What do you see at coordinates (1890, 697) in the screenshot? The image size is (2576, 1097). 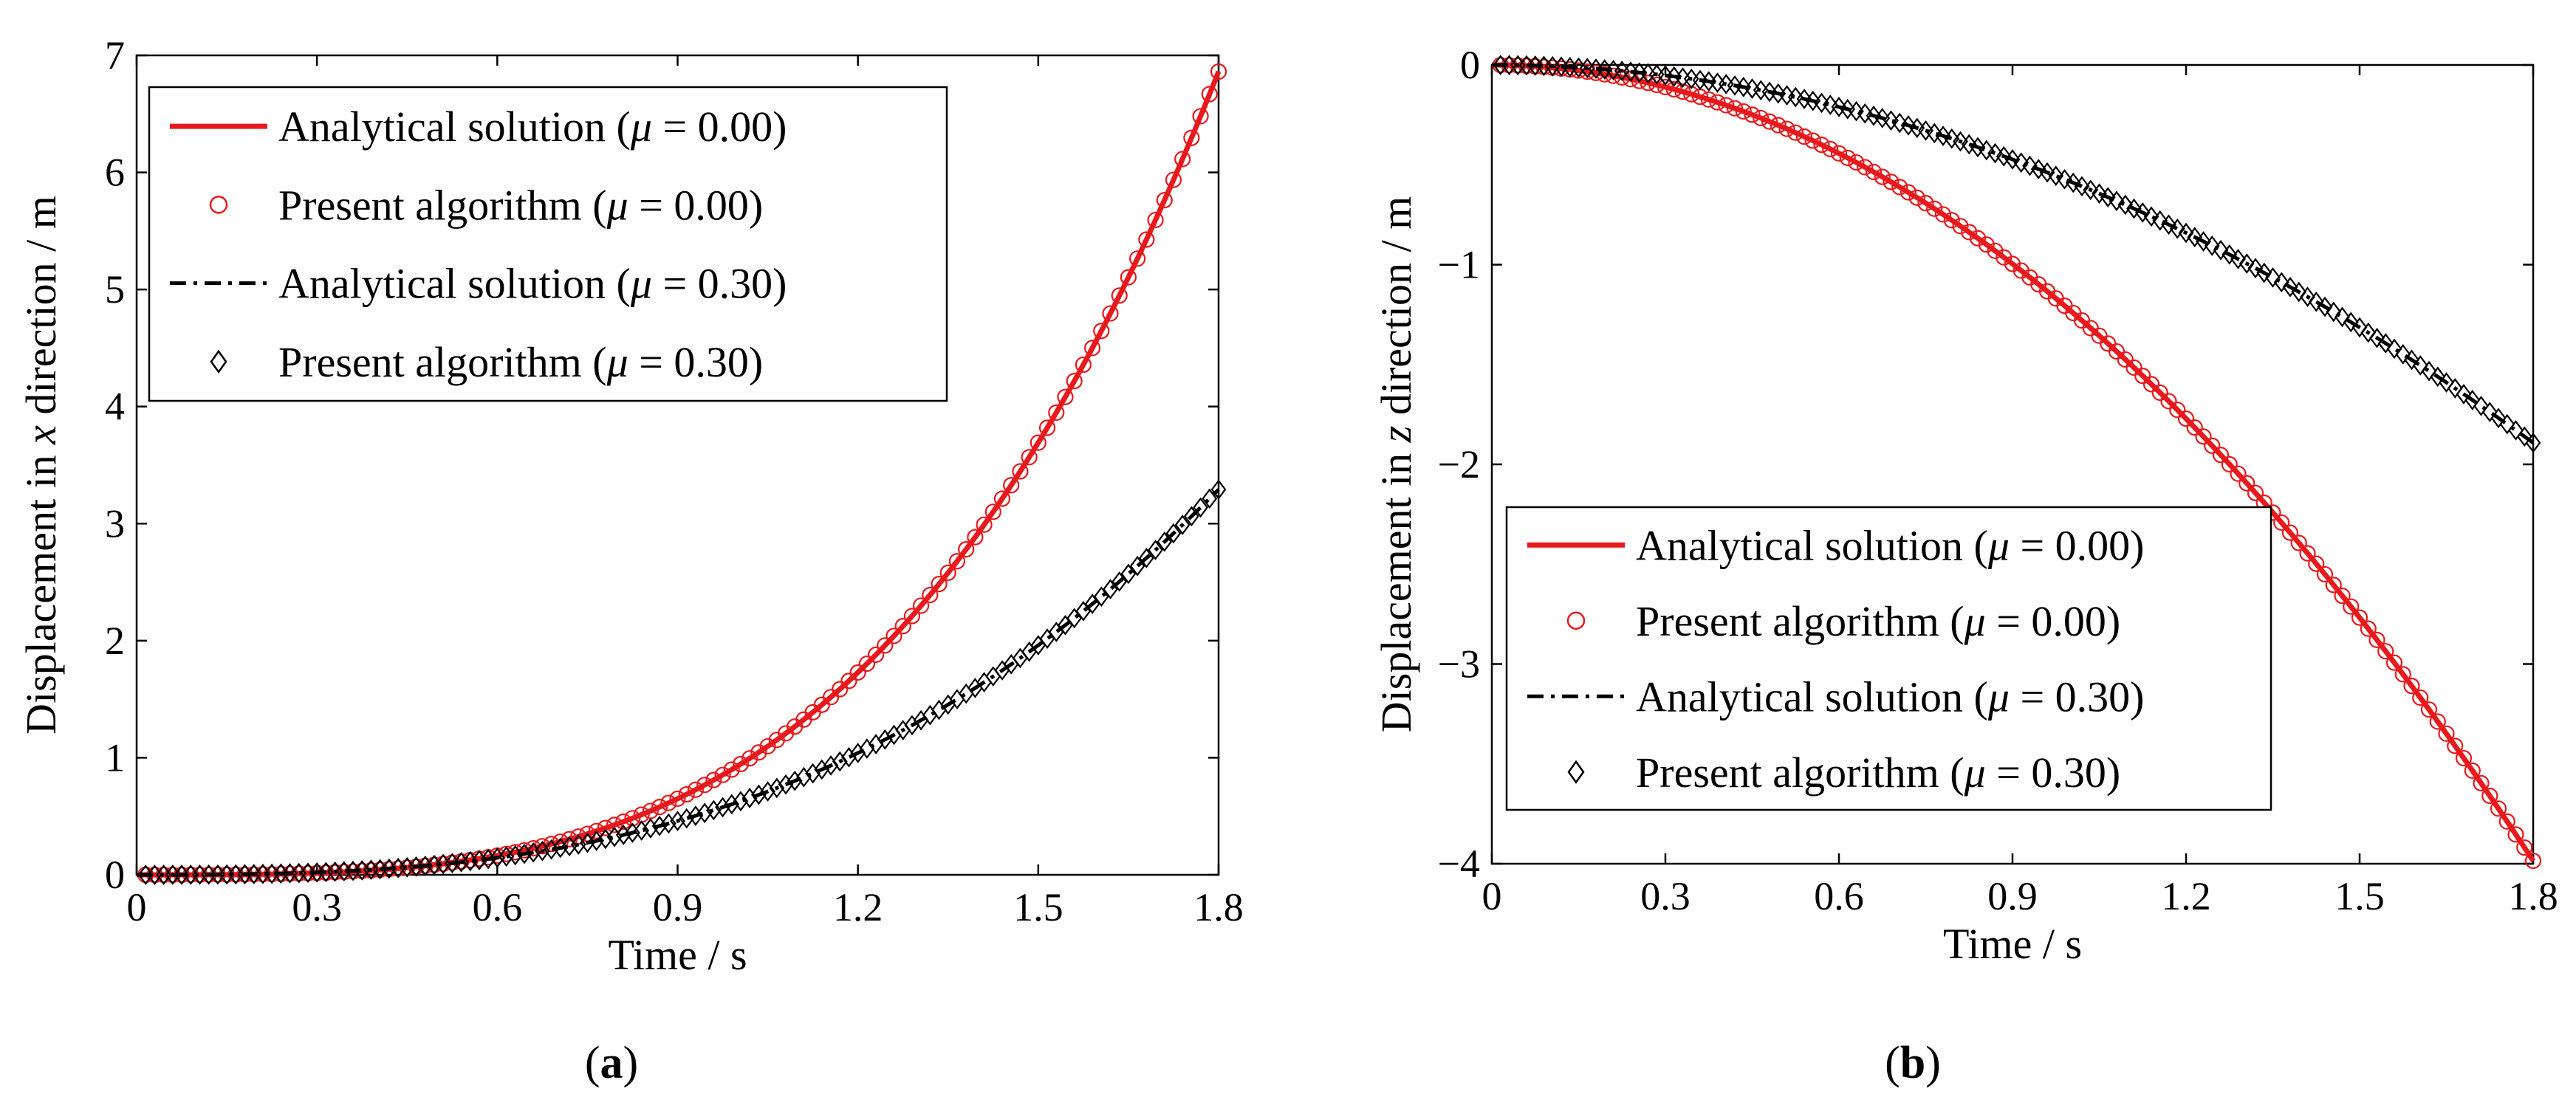 I see `legend-entry-label: Analytical solution (μ = 0.30)` at bounding box center [1890, 697].